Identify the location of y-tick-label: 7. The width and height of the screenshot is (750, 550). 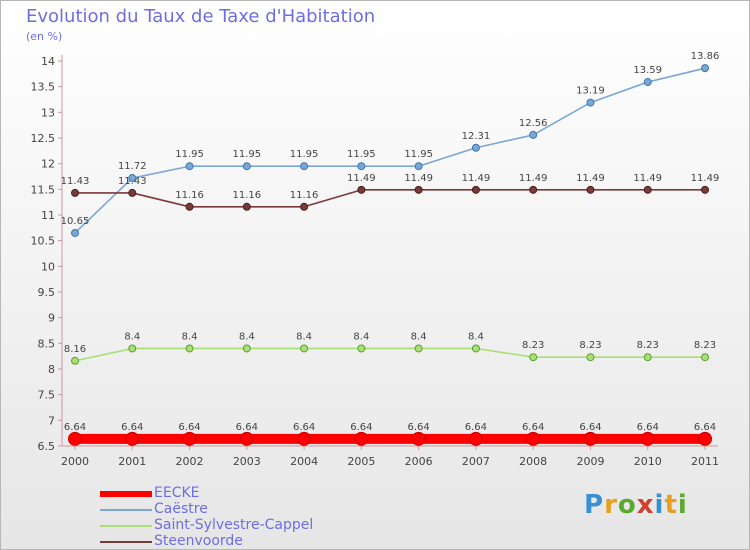
(51, 420).